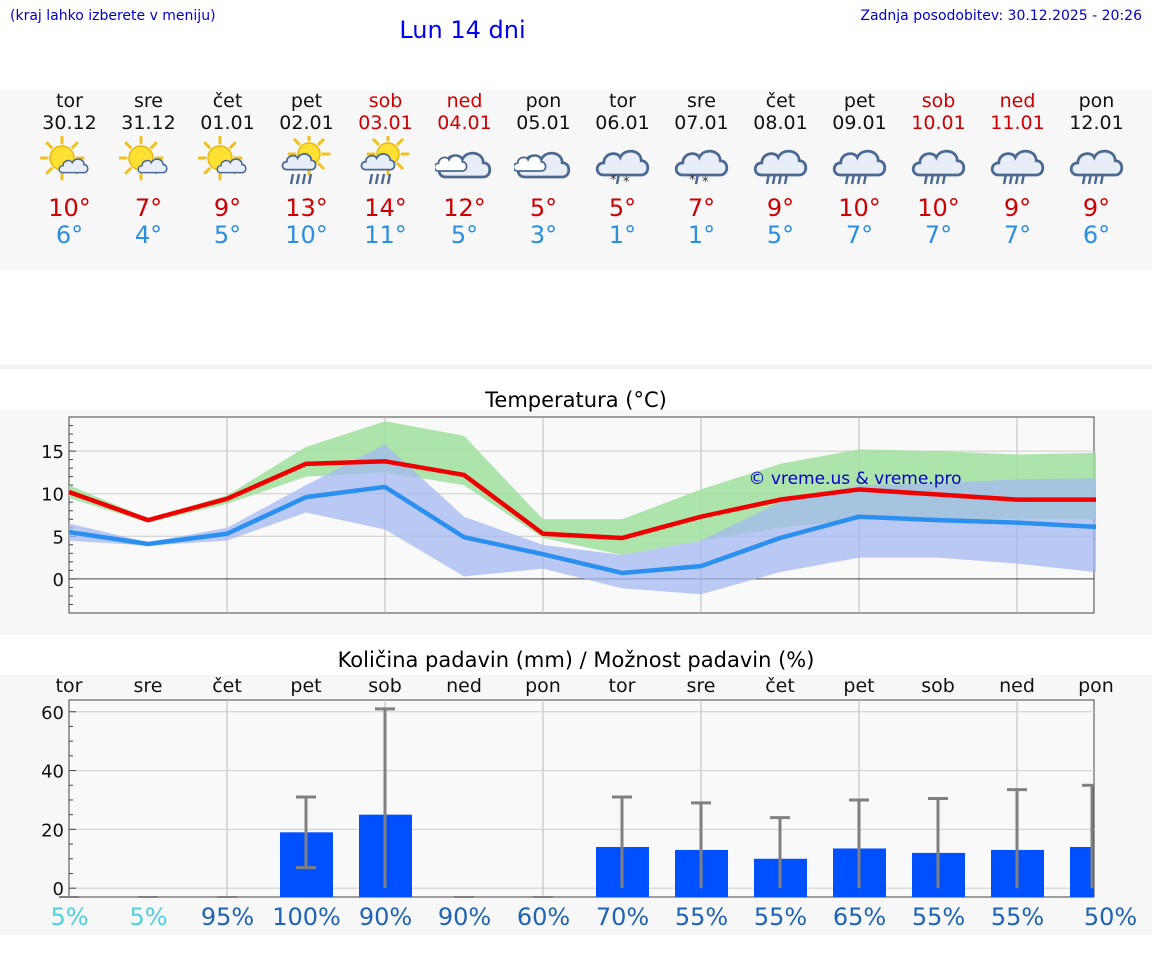 This screenshot has width=1152, height=975. Describe the element at coordinates (464, 123) in the screenshot. I see `day-date: 04.01` at that location.